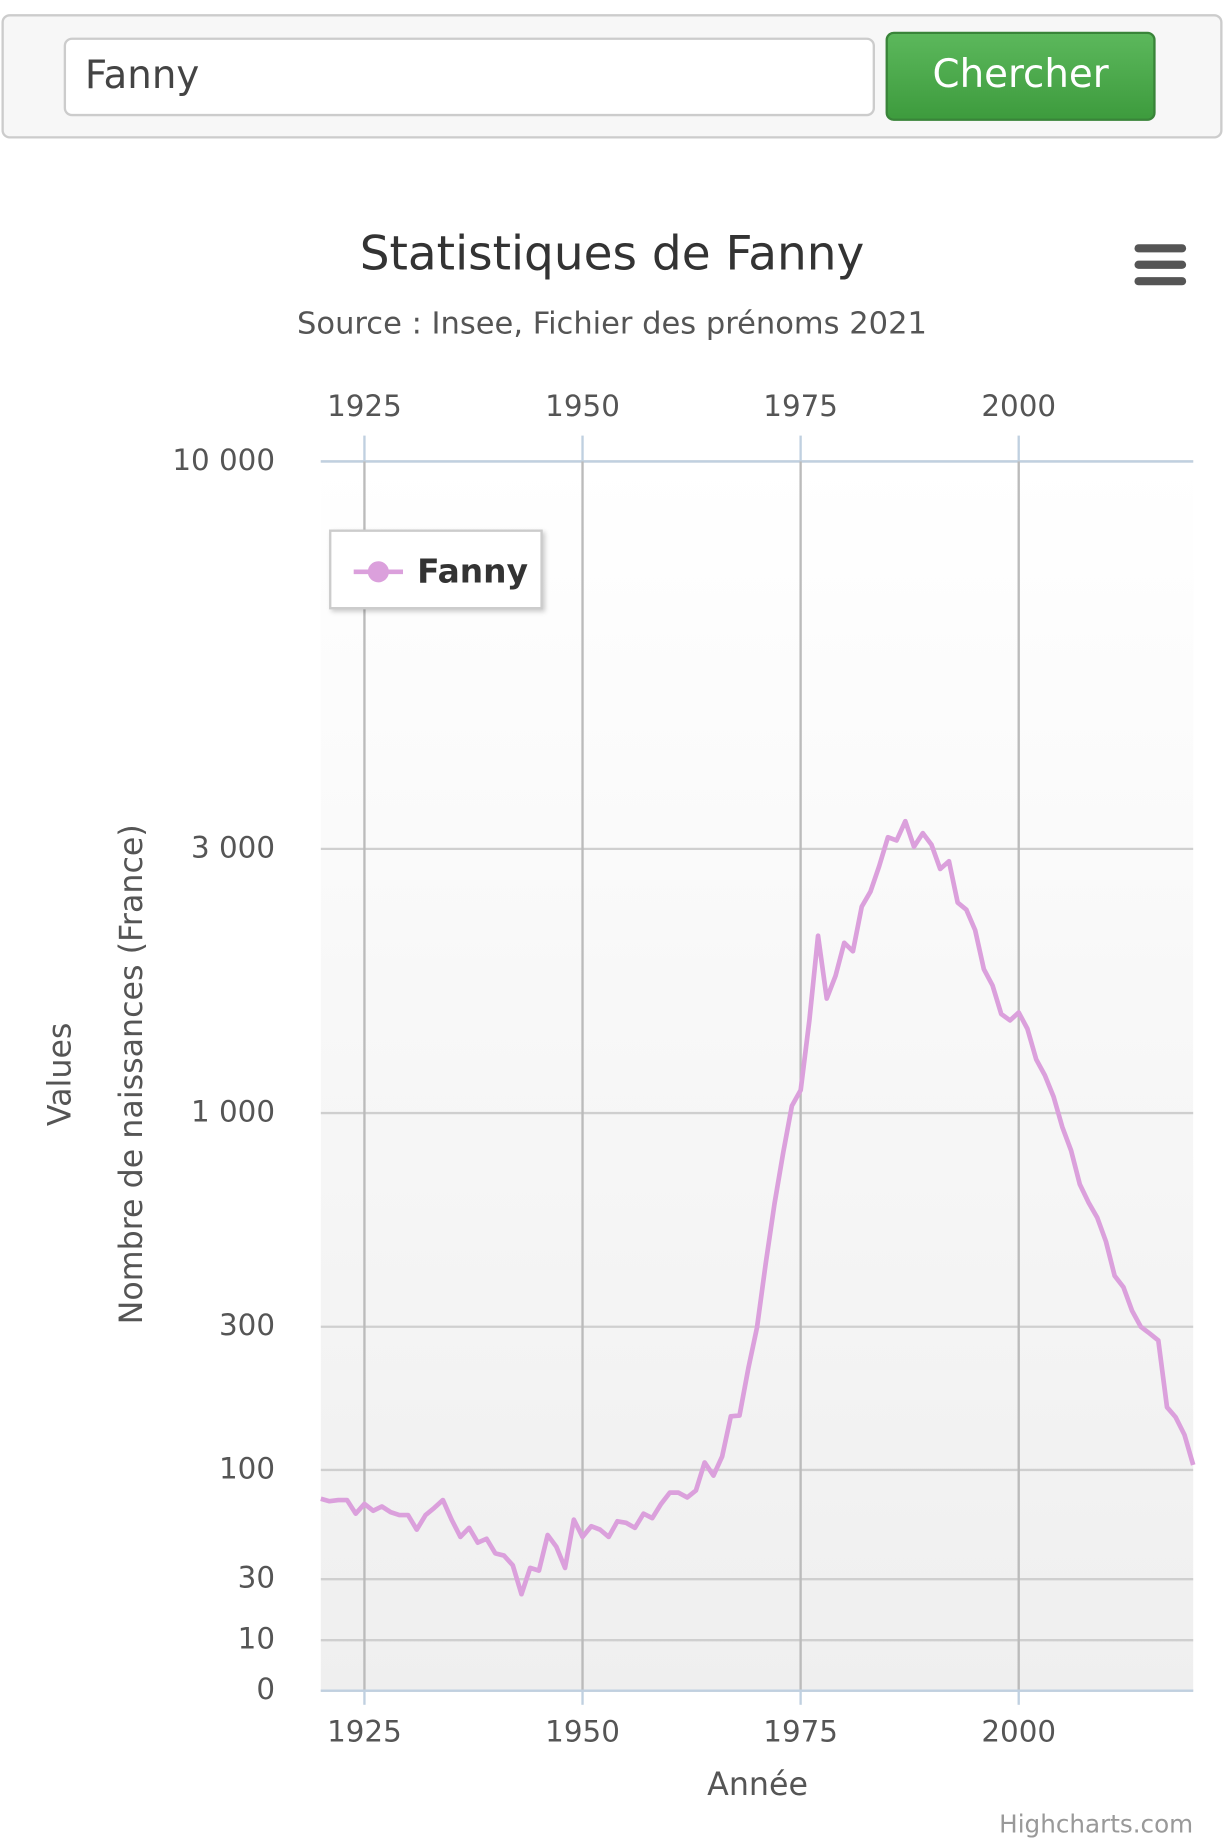 The height and width of the screenshot is (1845, 1224). Describe the element at coordinates (60, 1075) in the screenshot. I see `y-axis-title: Values` at that location.